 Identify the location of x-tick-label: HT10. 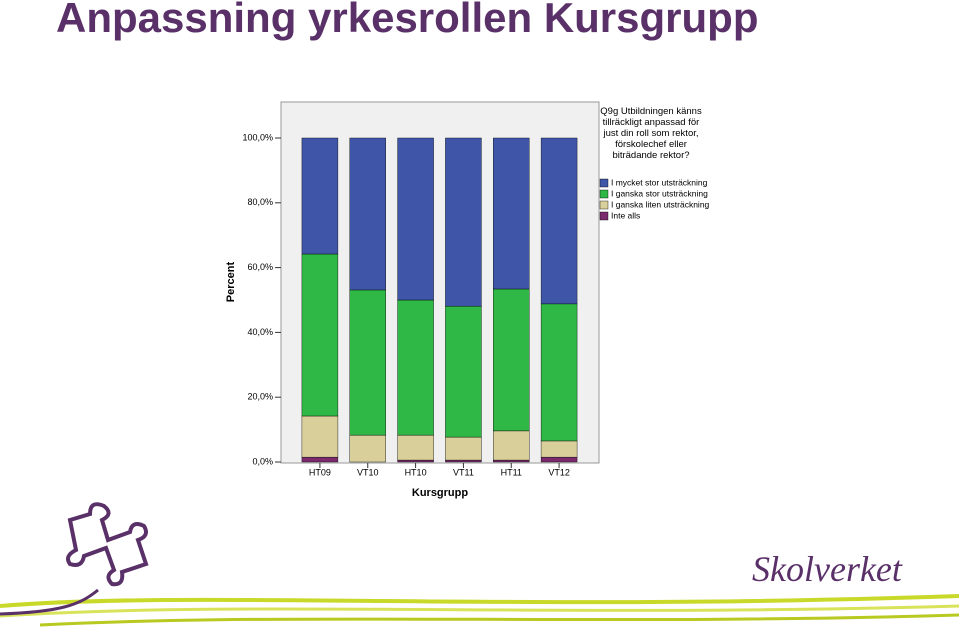
(416, 472).